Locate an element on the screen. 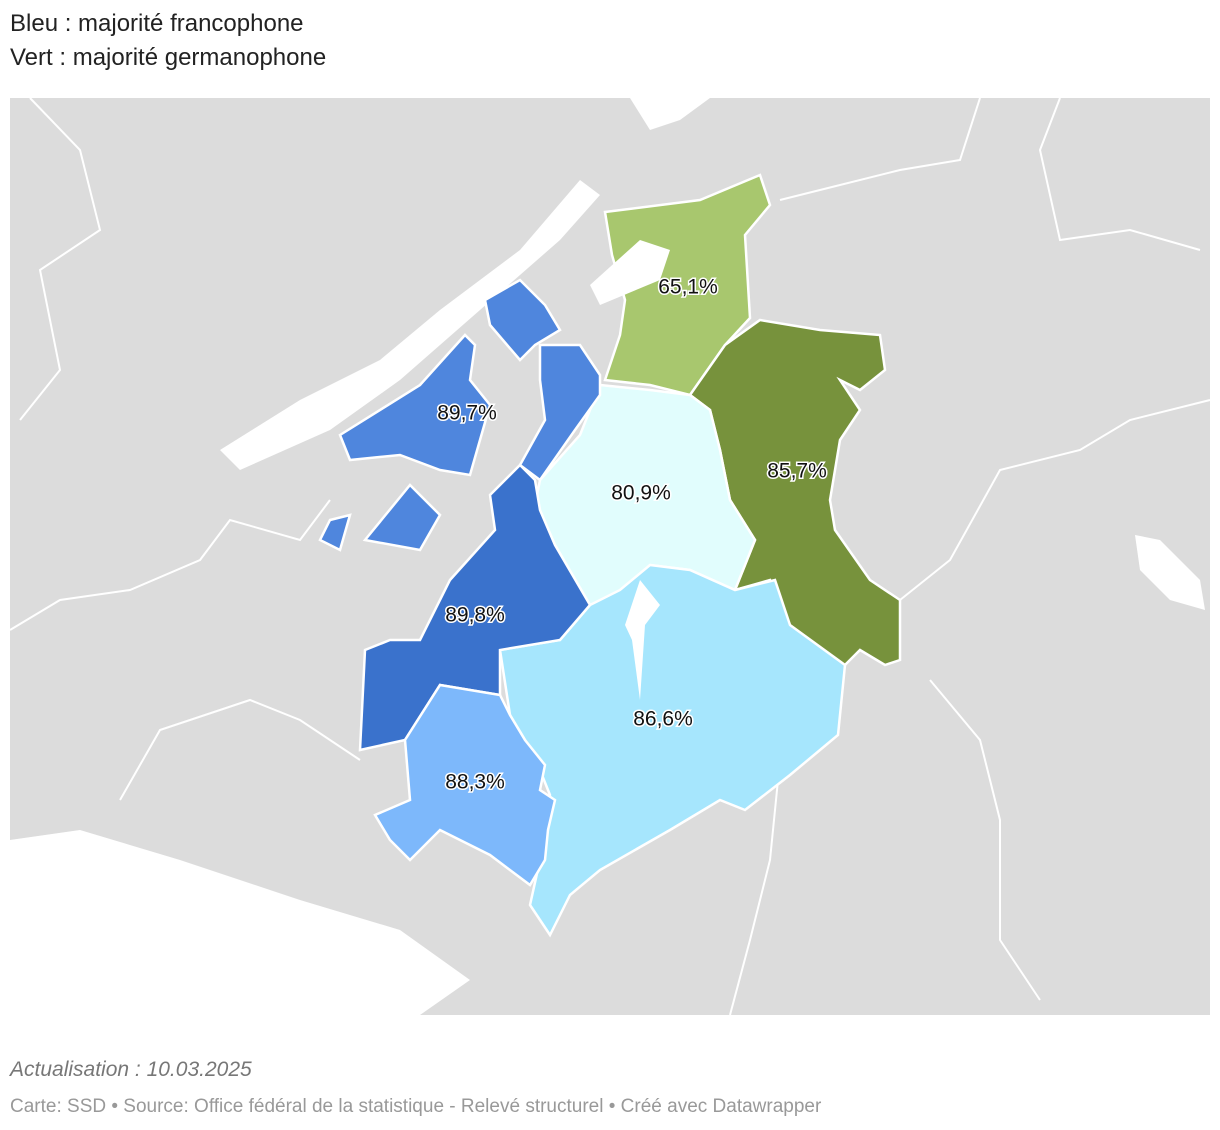 Image resolution: width=1220 pixels, height=1130 pixels. legend-line: Bleu : majorité francophone is located at coordinates (157, 23).